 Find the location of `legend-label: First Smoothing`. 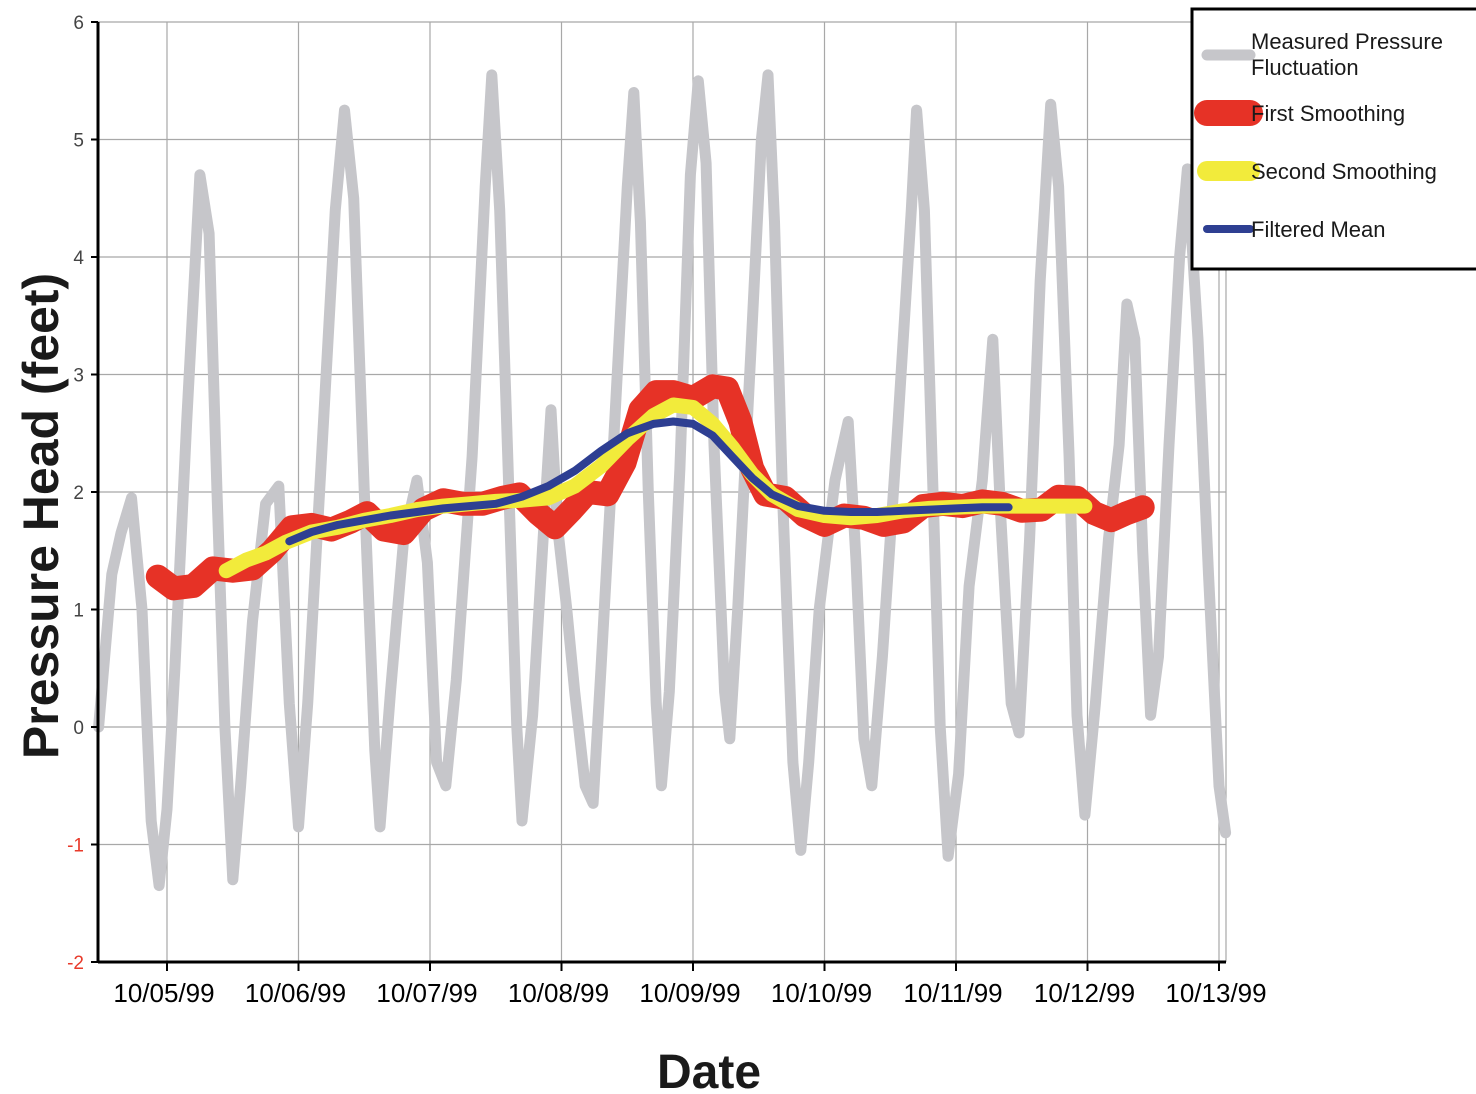

legend-label: First Smoothing is located at coordinates (1328, 113).